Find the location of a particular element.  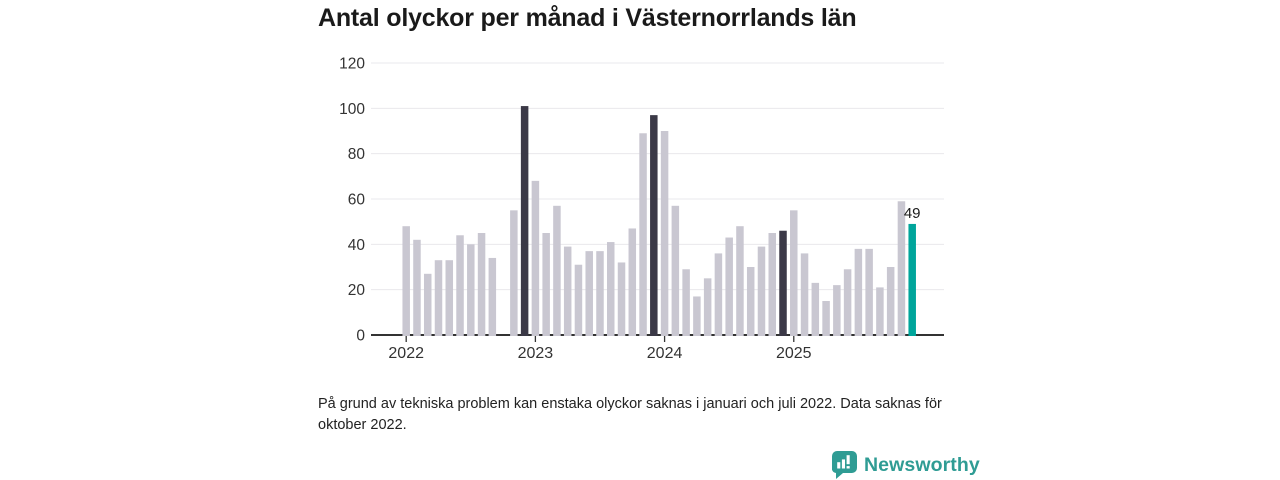

y-tick-label-40: 40 is located at coordinates (357, 245).